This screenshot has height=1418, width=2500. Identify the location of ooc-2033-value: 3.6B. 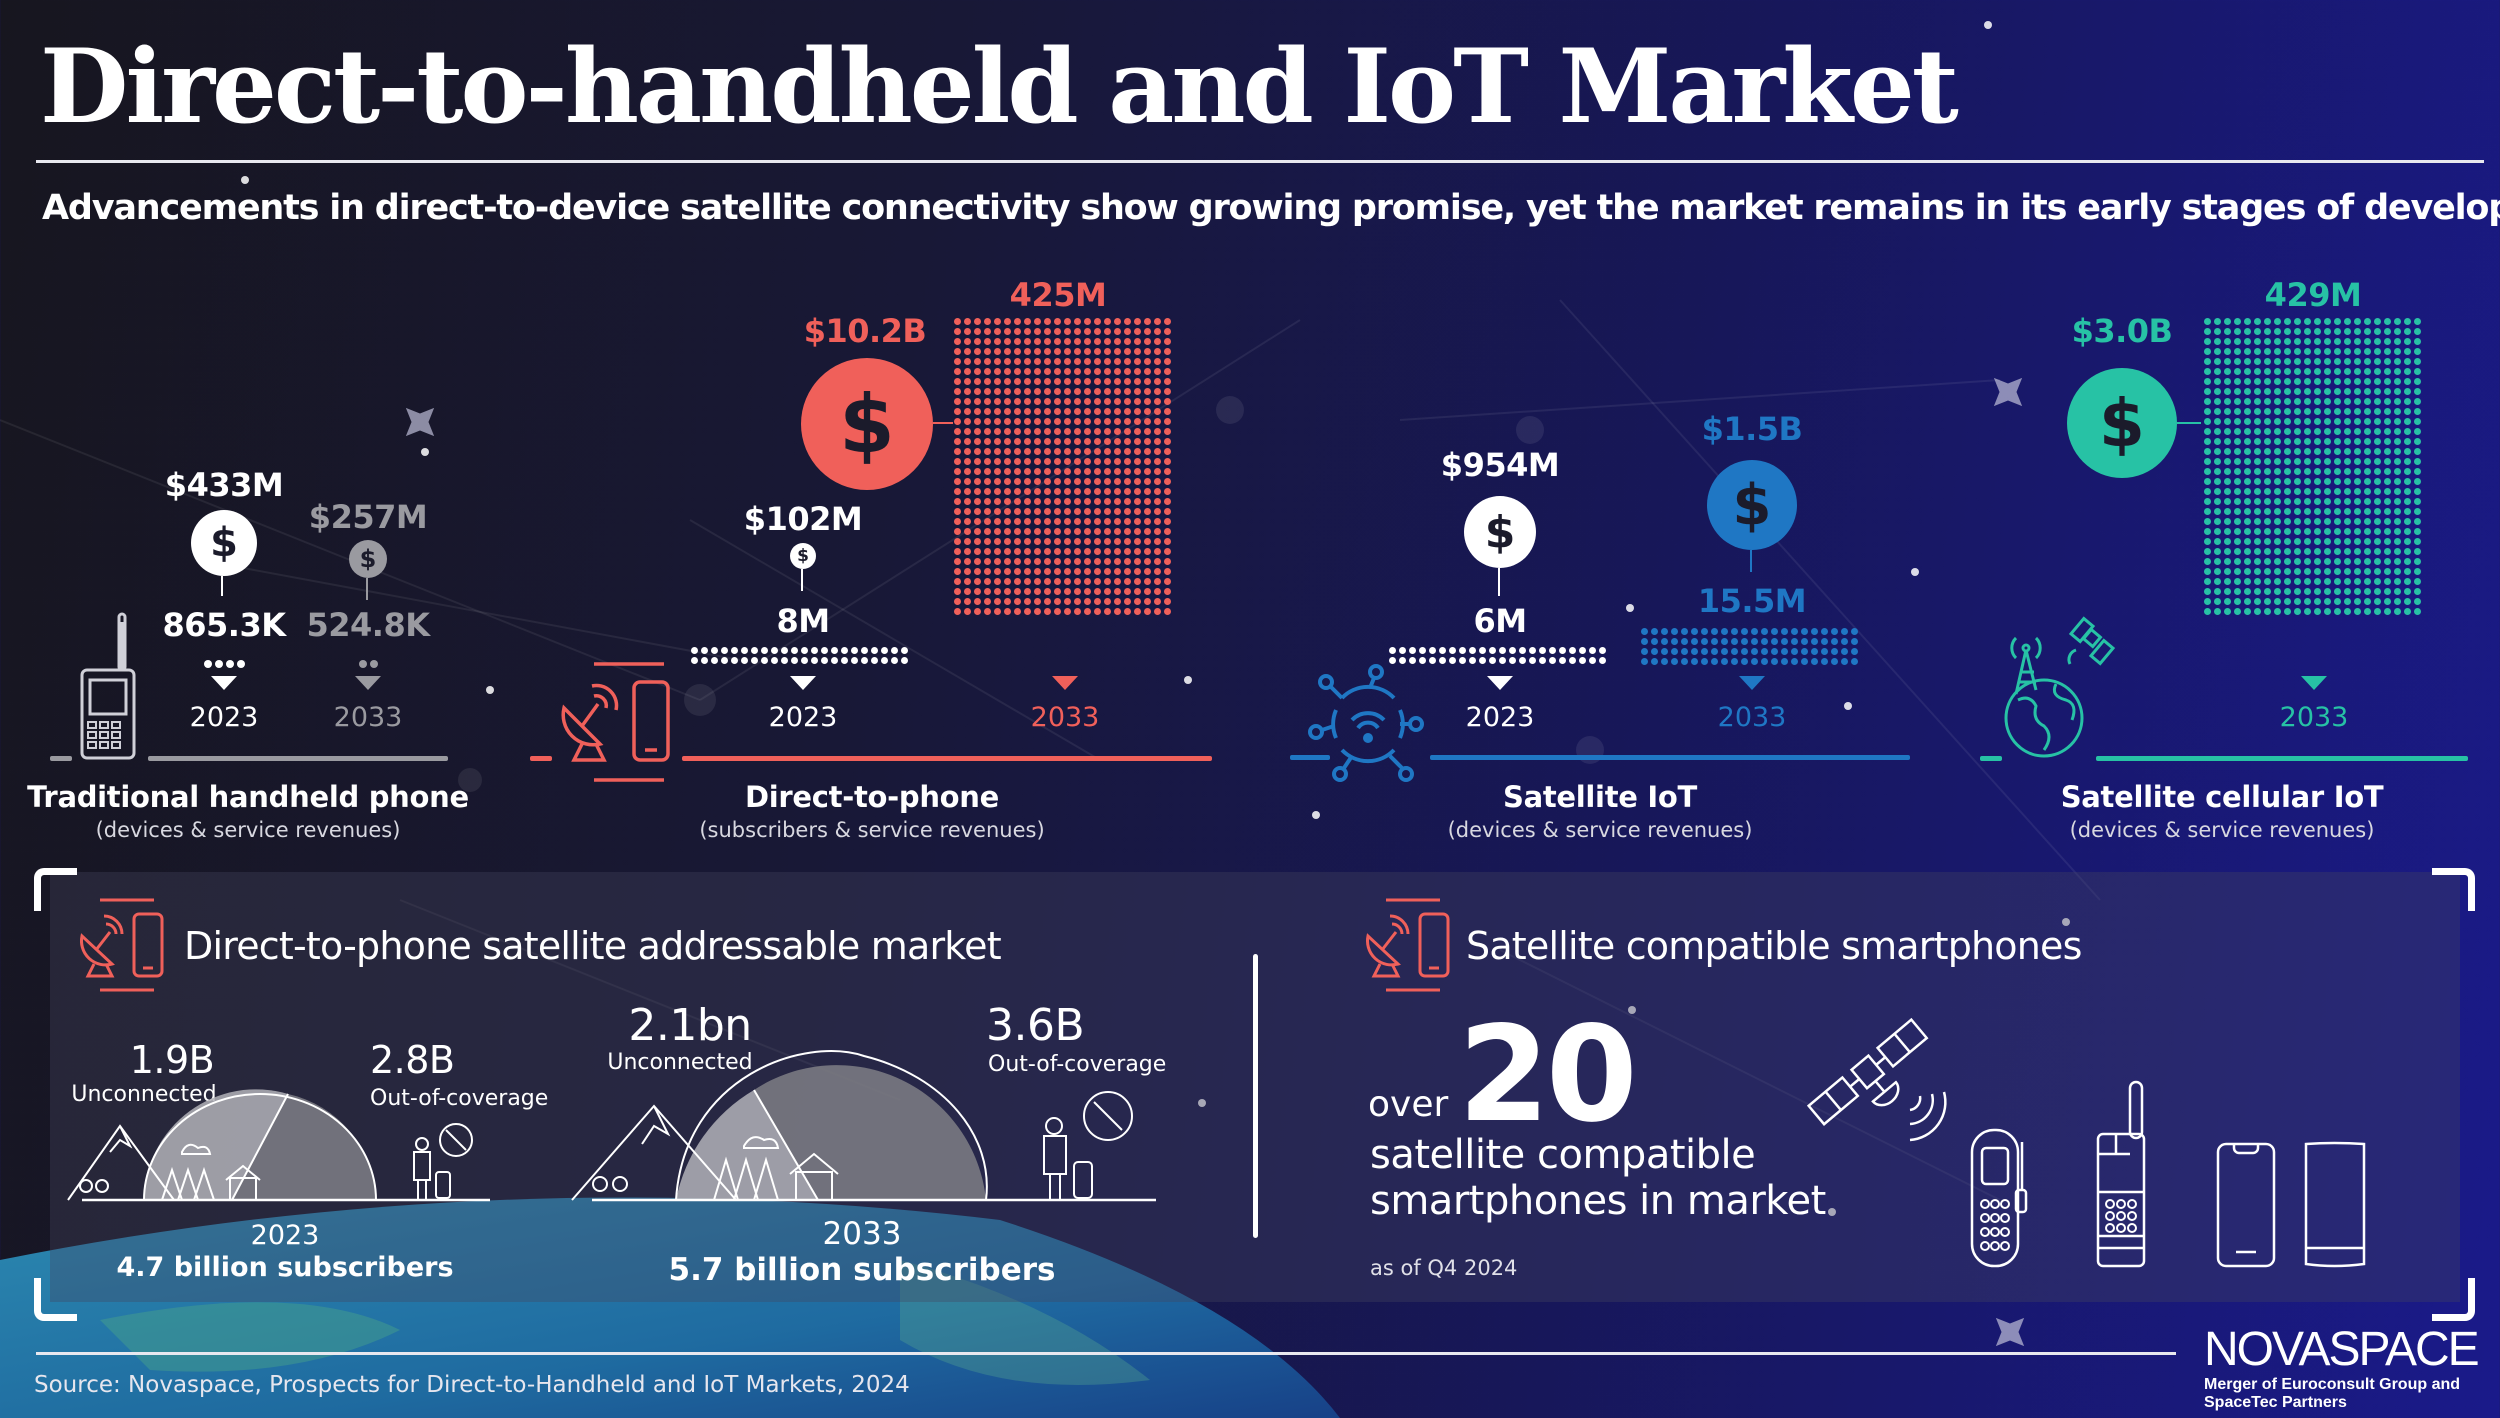
(1035, 1025).